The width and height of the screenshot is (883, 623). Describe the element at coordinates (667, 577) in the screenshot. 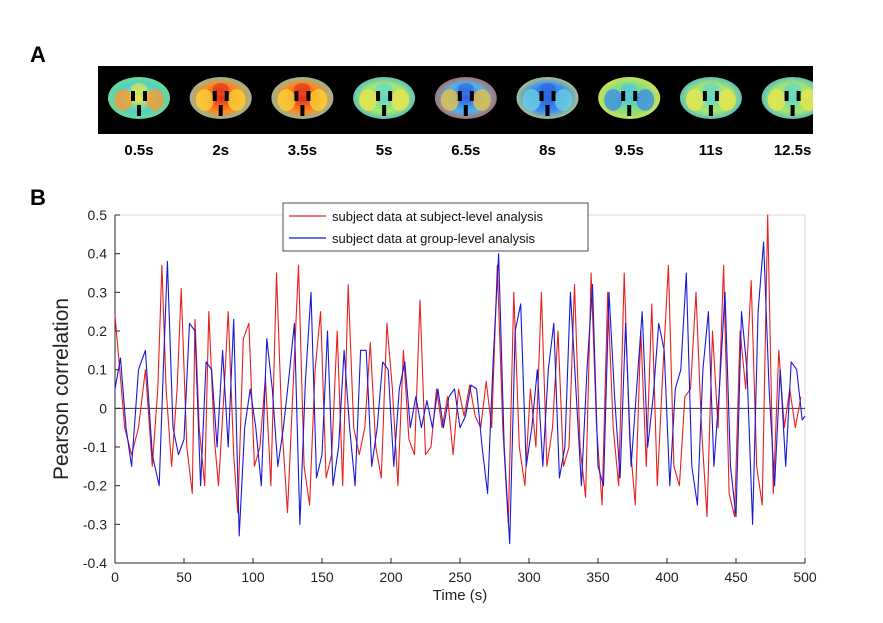

I see `x-tick-label: 400` at that location.